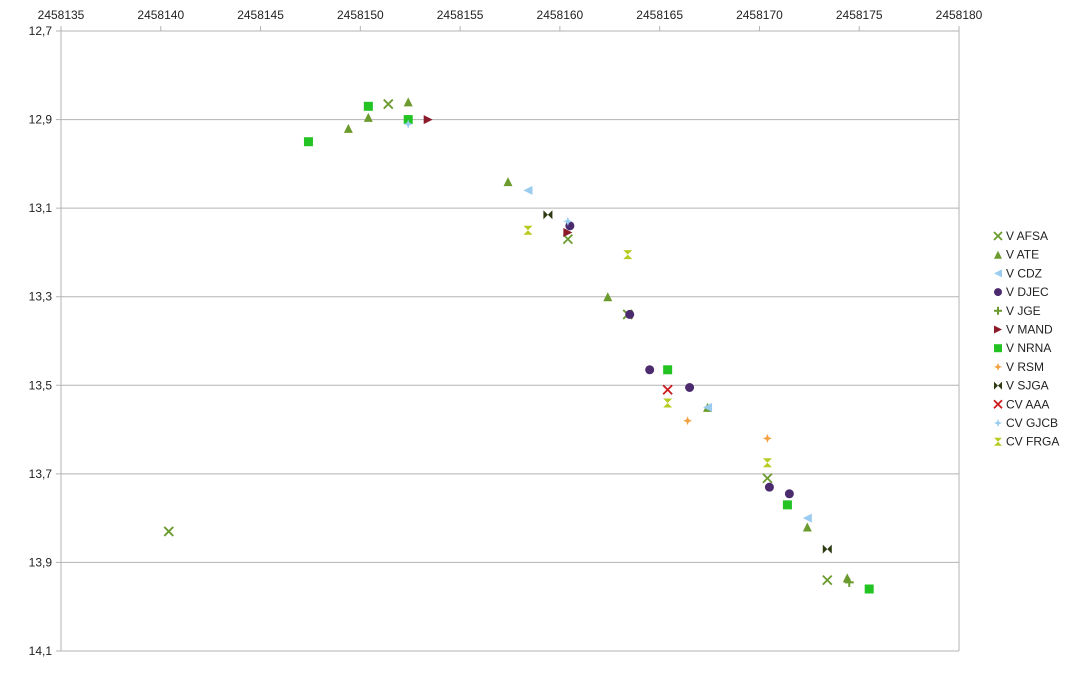  I want to click on x-tick-label: 2458160, so click(560, 15).